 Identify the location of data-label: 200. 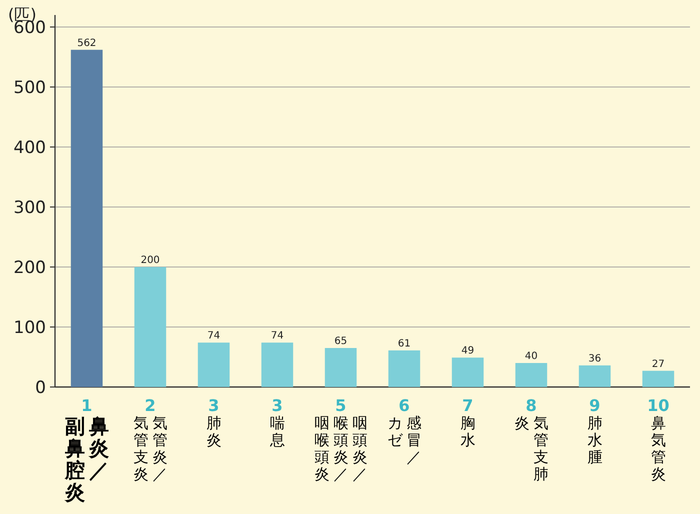
(150, 260).